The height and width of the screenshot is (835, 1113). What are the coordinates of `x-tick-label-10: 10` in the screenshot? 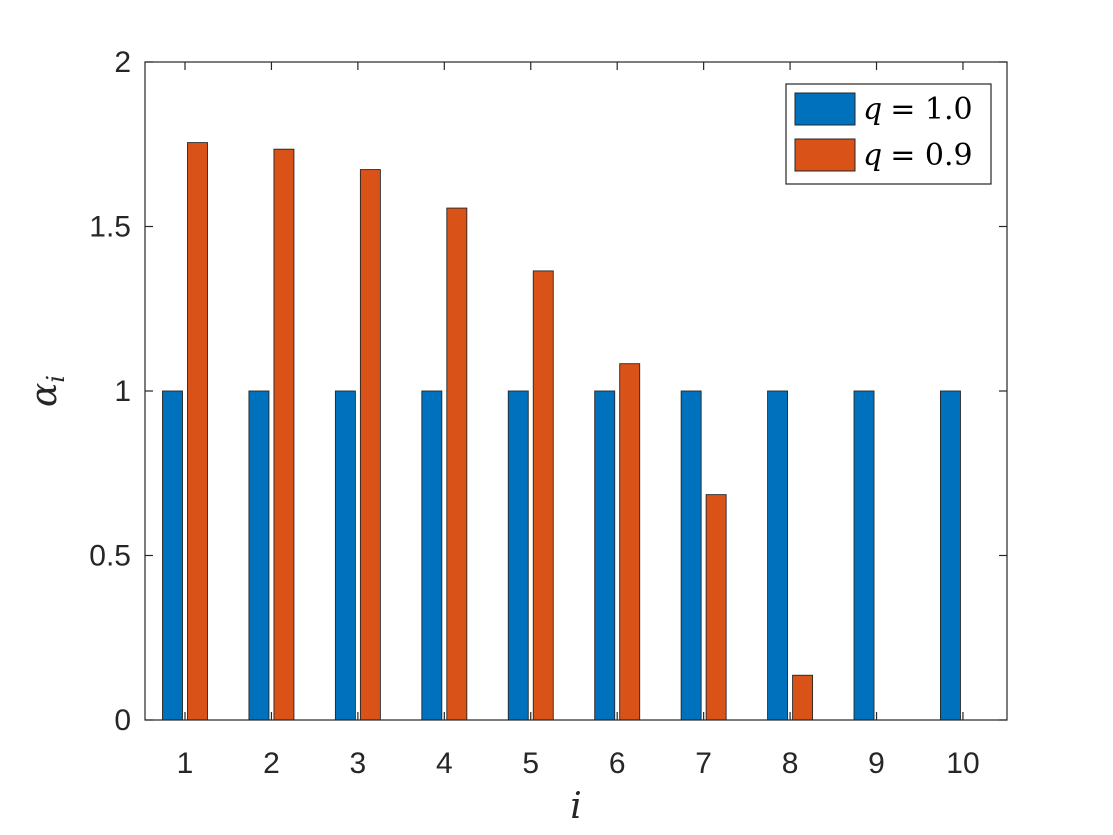 It's located at (962, 763).